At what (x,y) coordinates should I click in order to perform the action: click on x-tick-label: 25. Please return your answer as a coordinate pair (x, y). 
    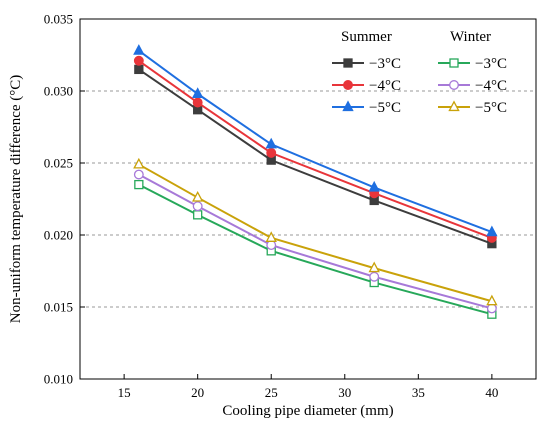
    Looking at the image, I should click on (271, 392).